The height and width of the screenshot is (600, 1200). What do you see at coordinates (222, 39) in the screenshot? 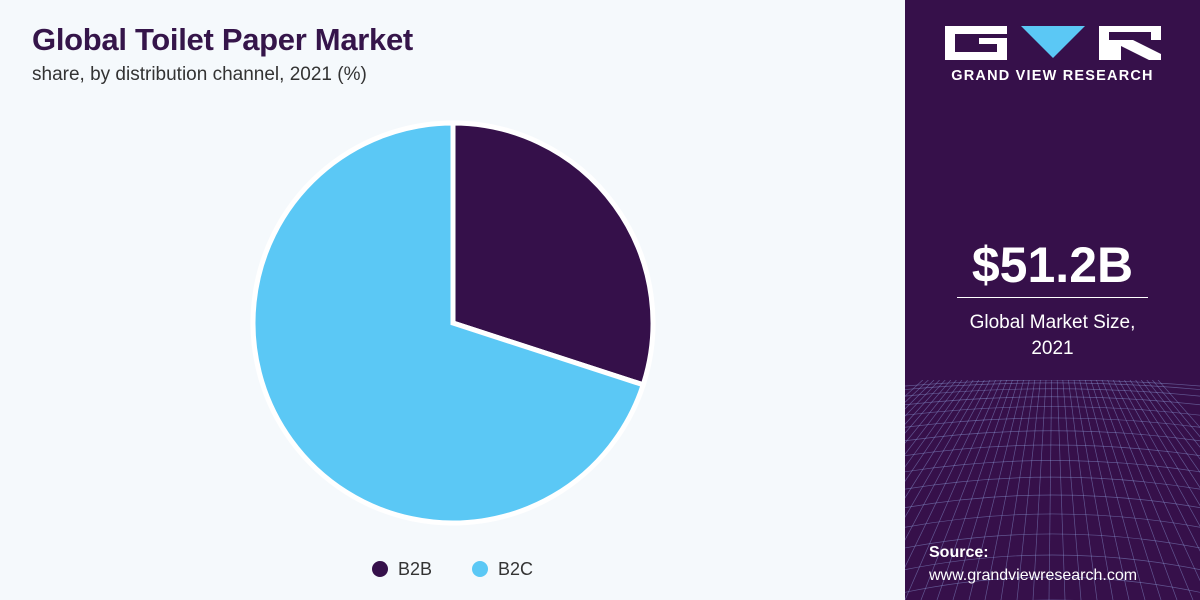
I see `chart-title: Global Toilet Paper Market` at bounding box center [222, 39].